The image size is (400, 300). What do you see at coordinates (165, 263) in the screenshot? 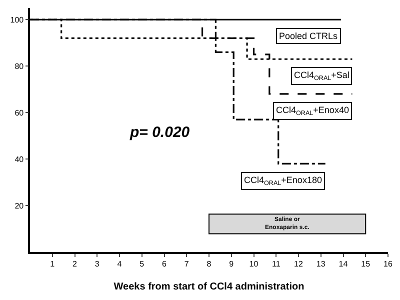
I see `x-tick-label: 6` at bounding box center [165, 263].